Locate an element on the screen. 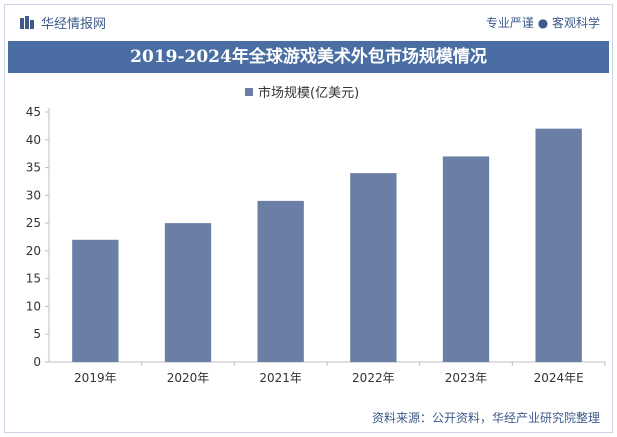 The width and height of the screenshot is (617, 437). x-tick-label: 2020年 is located at coordinates (188, 378).